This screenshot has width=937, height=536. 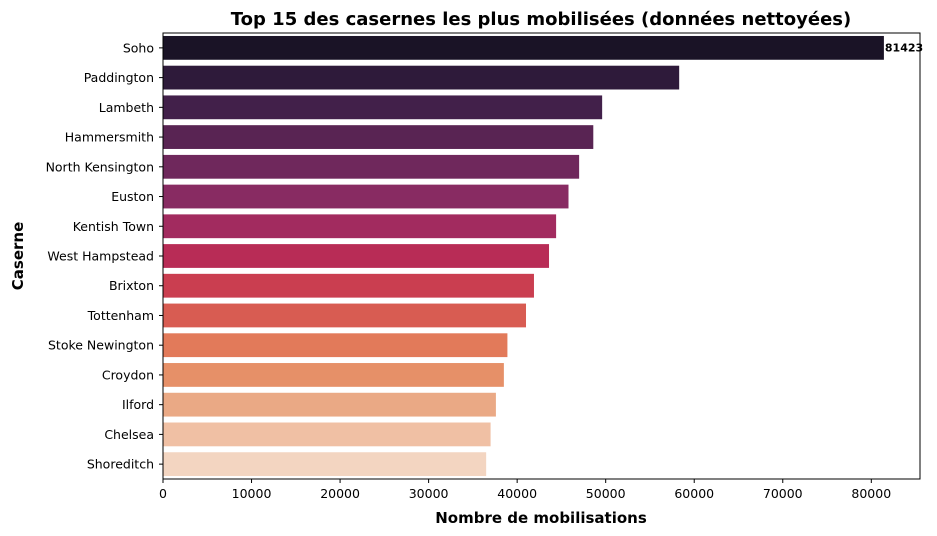 What do you see at coordinates (694, 493) in the screenshot?
I see `x-tick-label: 60000` at bounding box center [694, 493].